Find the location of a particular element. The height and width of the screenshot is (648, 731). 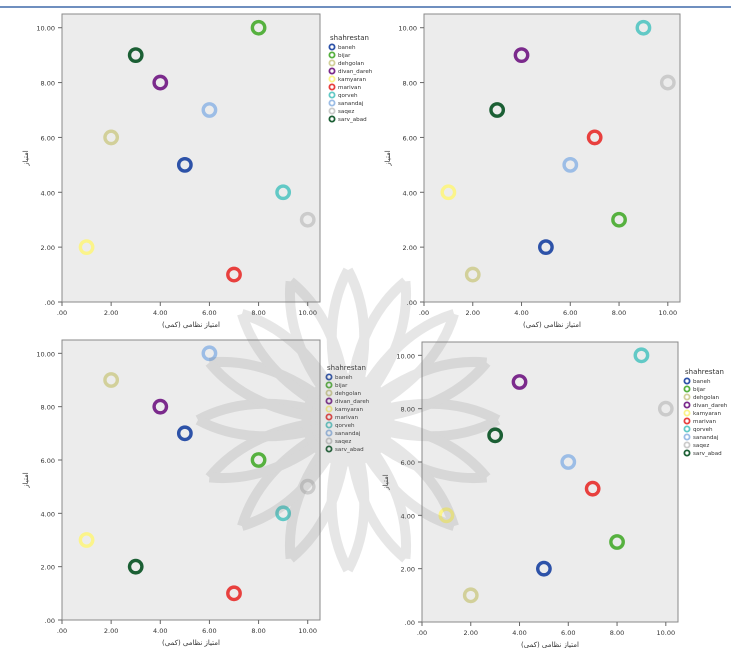

legend-label-baneh: baneh is located at coordinates (344, 378).